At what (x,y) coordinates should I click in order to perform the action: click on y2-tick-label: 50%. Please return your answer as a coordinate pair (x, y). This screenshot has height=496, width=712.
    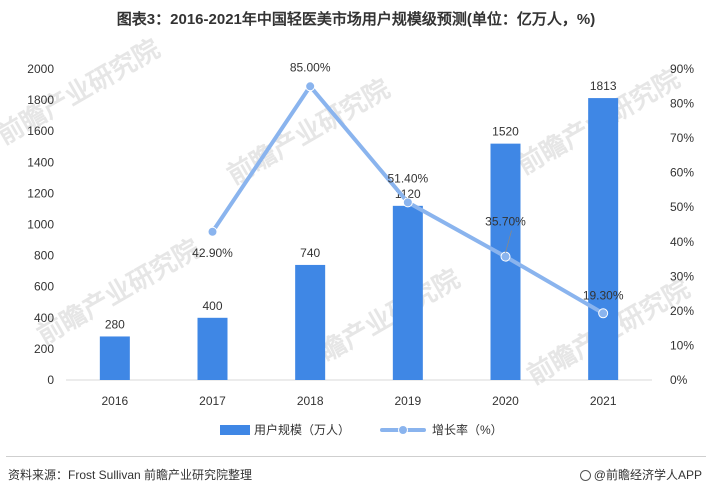
    Looking at the image, I should click on (682, 207).